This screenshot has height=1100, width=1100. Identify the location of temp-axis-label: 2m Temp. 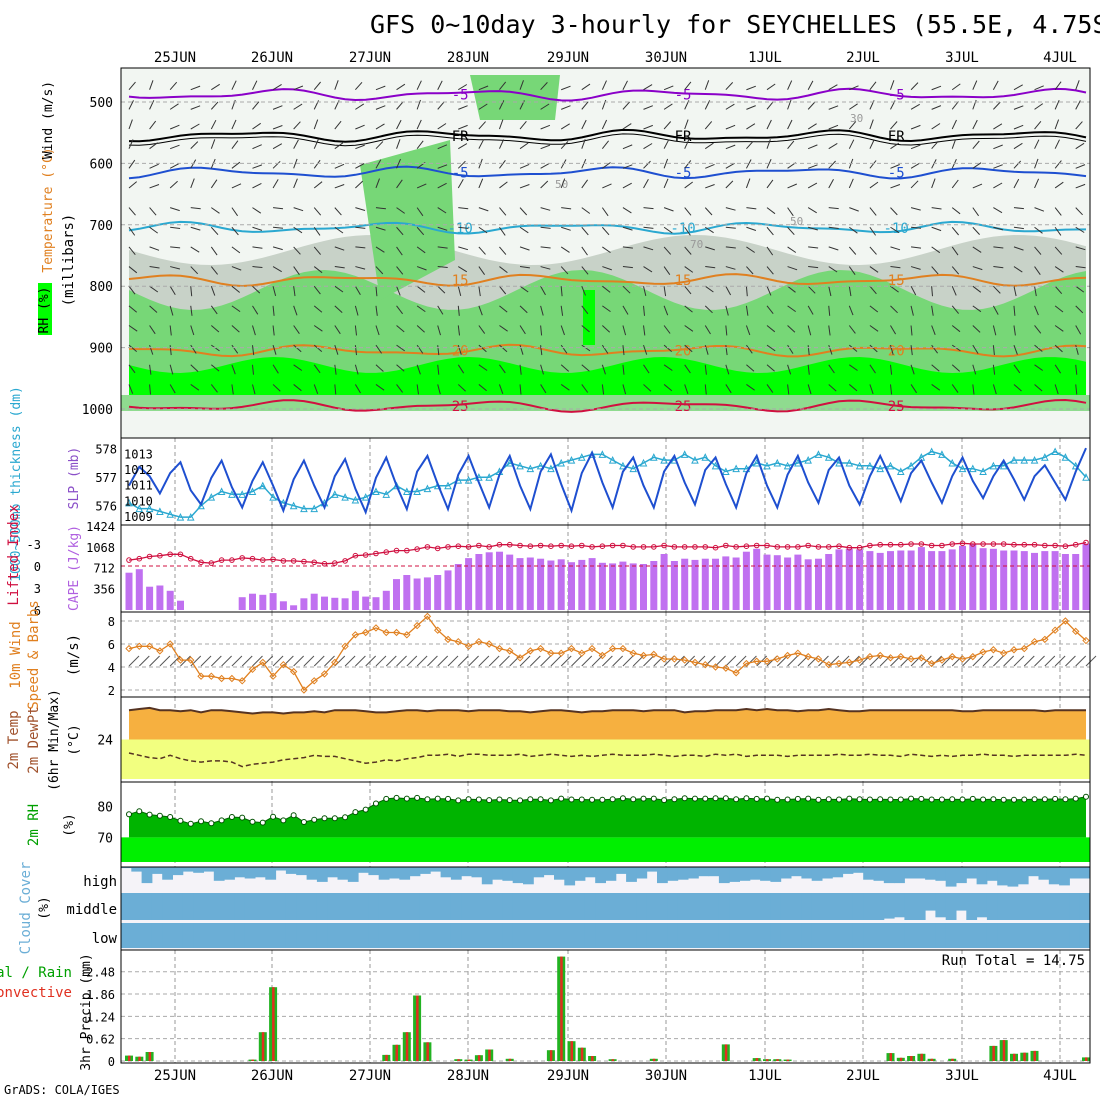
(14, 739).